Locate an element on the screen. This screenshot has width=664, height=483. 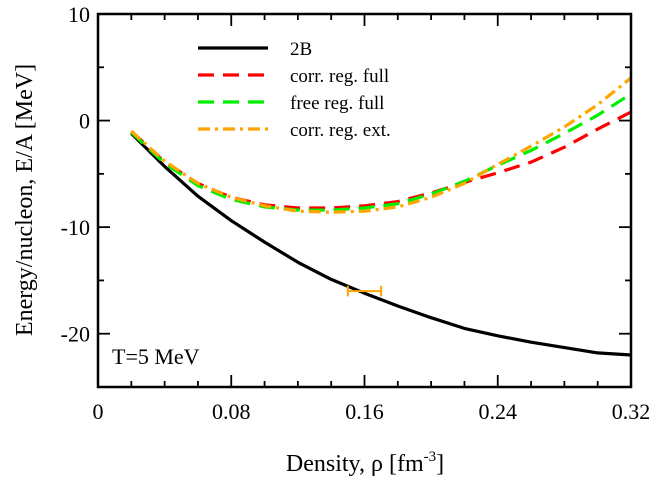
temperature-annotation: T=5 MeV is located at coordinates (156, 356).